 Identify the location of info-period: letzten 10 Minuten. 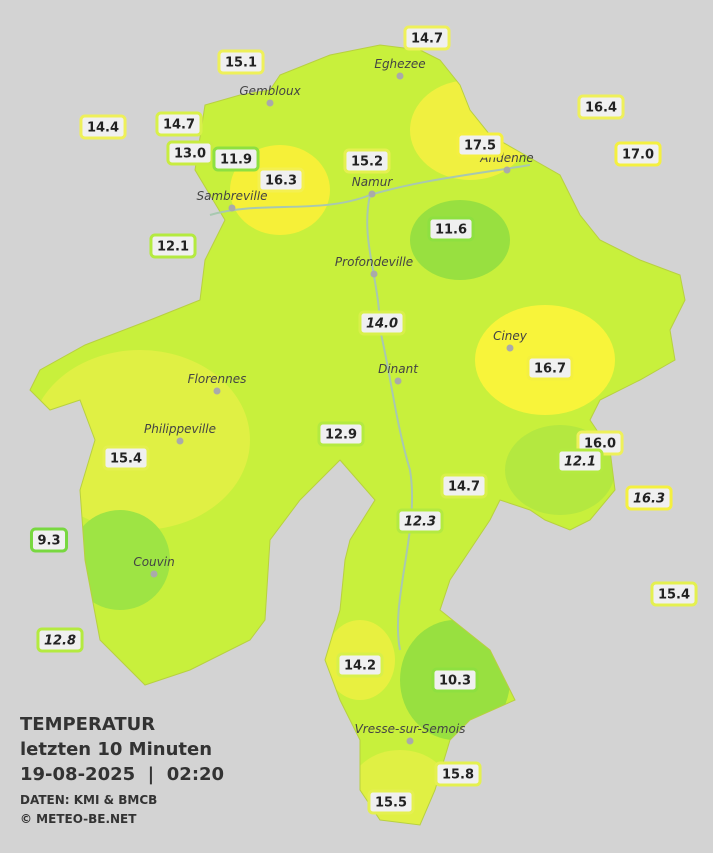
(116, 749).